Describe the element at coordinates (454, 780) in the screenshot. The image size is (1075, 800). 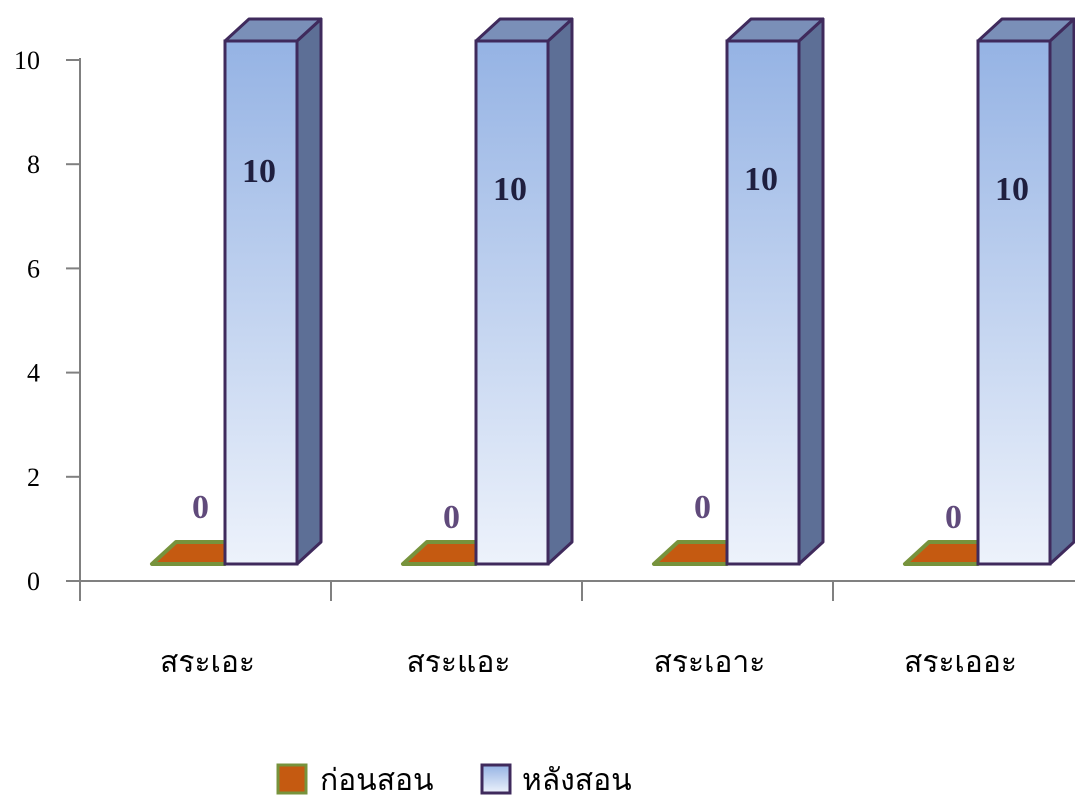
I see `legend: ก่อนสอน หลังสอน` at that location.